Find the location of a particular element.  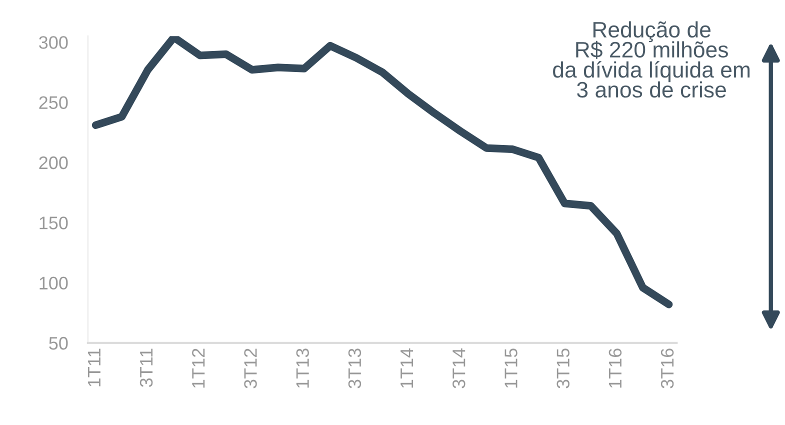

x-tick-label: 1T12 is located at coordinates (198, 368).